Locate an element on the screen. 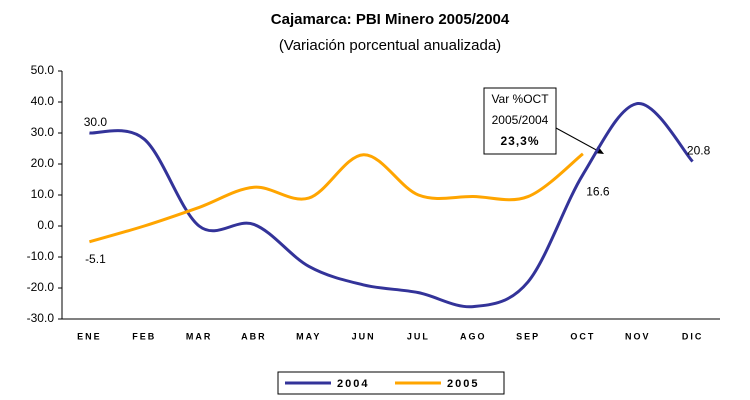 The image size is (750, 400). x-tick-label: OCT is located at coordinates (582, 336).